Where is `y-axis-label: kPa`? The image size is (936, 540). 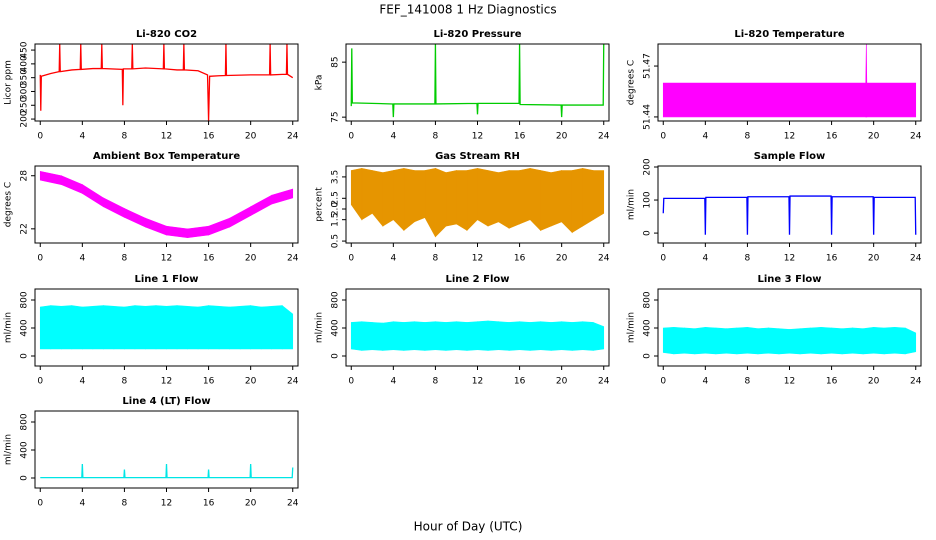 y-axis-label: kPa is located at coordinates (320, 83).